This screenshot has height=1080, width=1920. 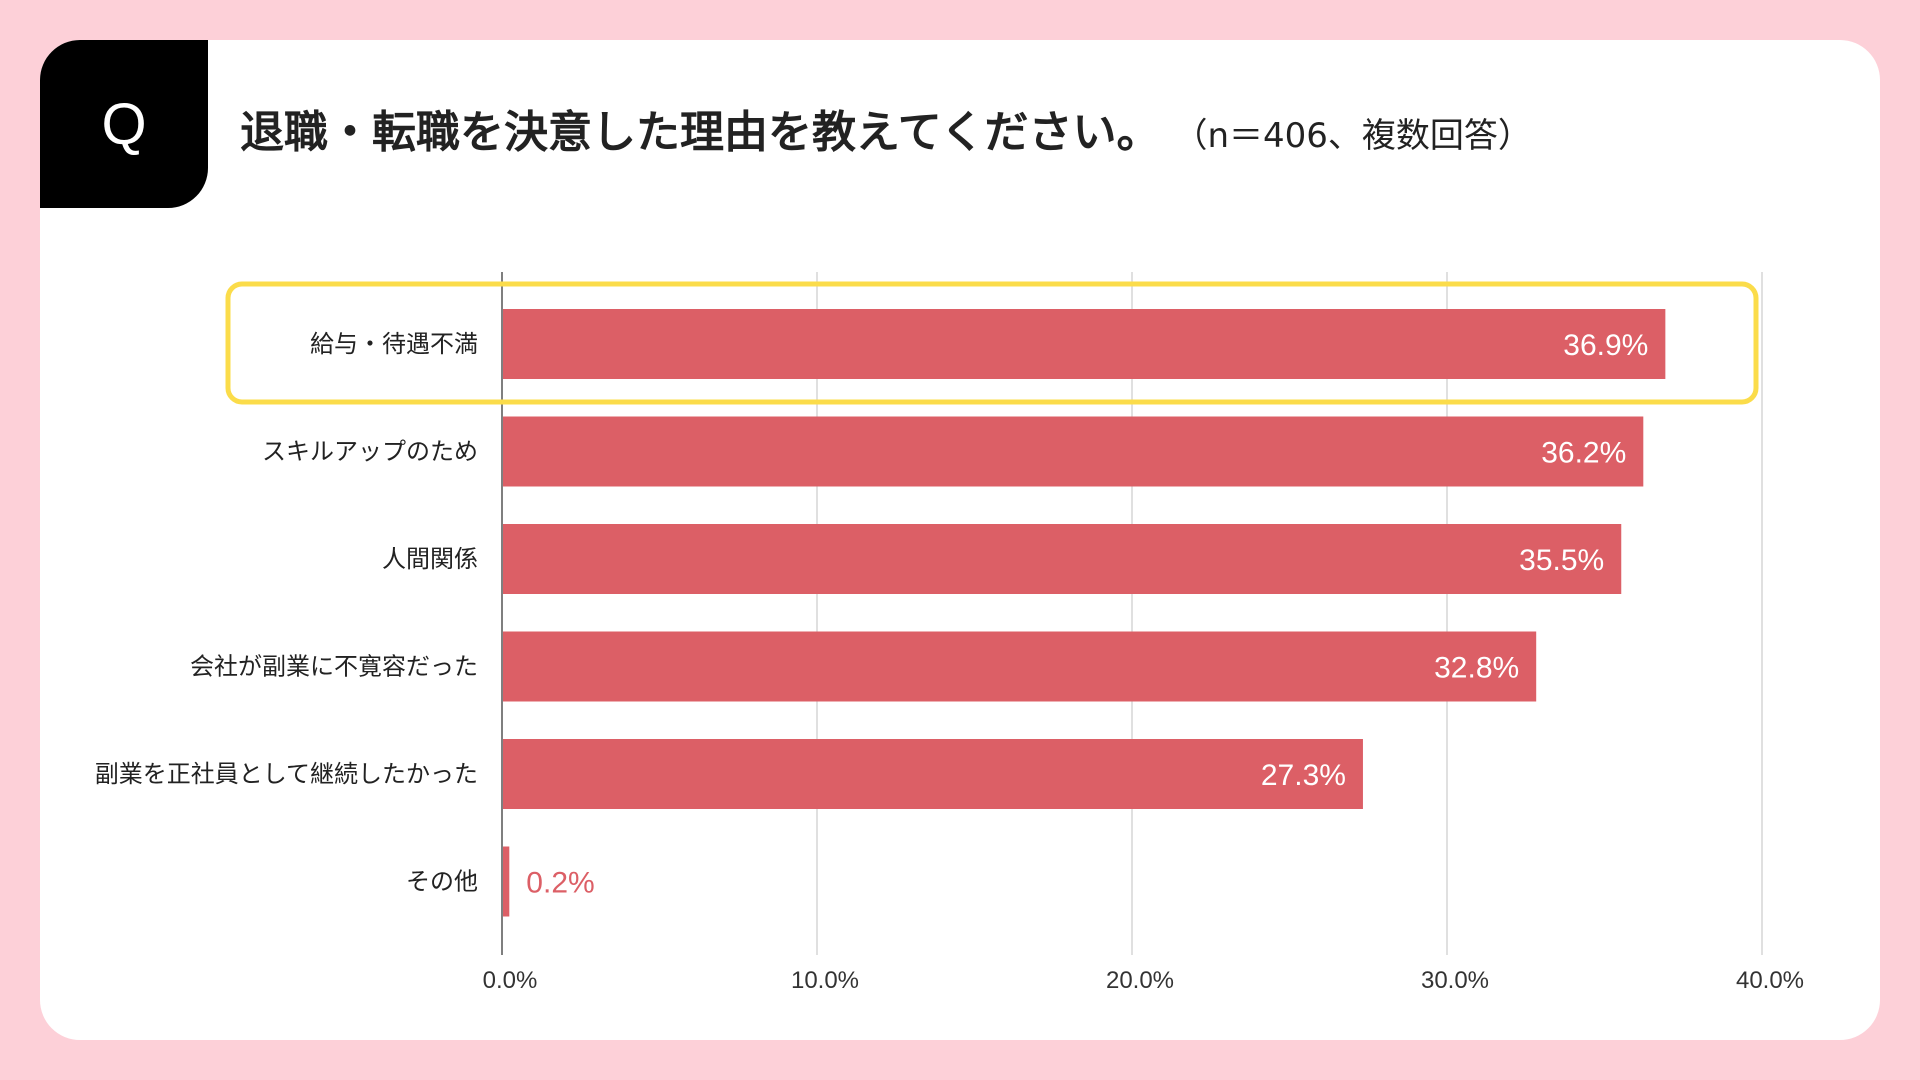 What do you see at coordinates (560, 883) in the screenshot?
I see `data-label: 0.2%` at bounding box center [560, 883].